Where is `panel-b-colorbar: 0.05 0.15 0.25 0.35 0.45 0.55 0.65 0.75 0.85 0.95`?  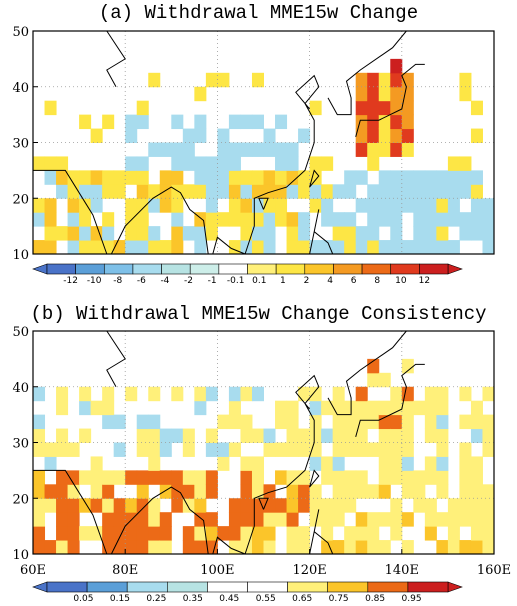
panel-b-colorbar: 0.05 0.15 0.25 0.35 0.45 0.55 0.65 0.75 0.85 0.95 is located at coordinates (247, 592).